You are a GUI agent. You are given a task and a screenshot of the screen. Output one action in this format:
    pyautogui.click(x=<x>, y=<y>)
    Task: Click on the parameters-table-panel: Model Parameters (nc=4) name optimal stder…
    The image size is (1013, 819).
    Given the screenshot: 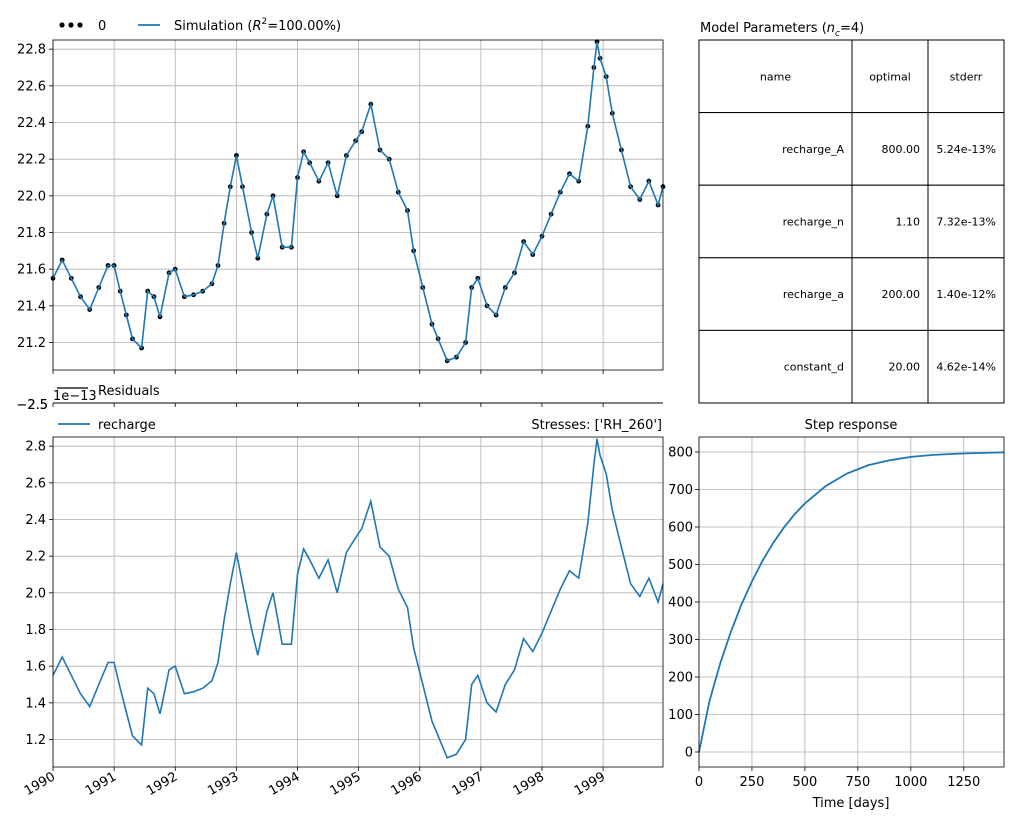 What is the action you would take?
    pyautogui.click(x=851, y=212)
    